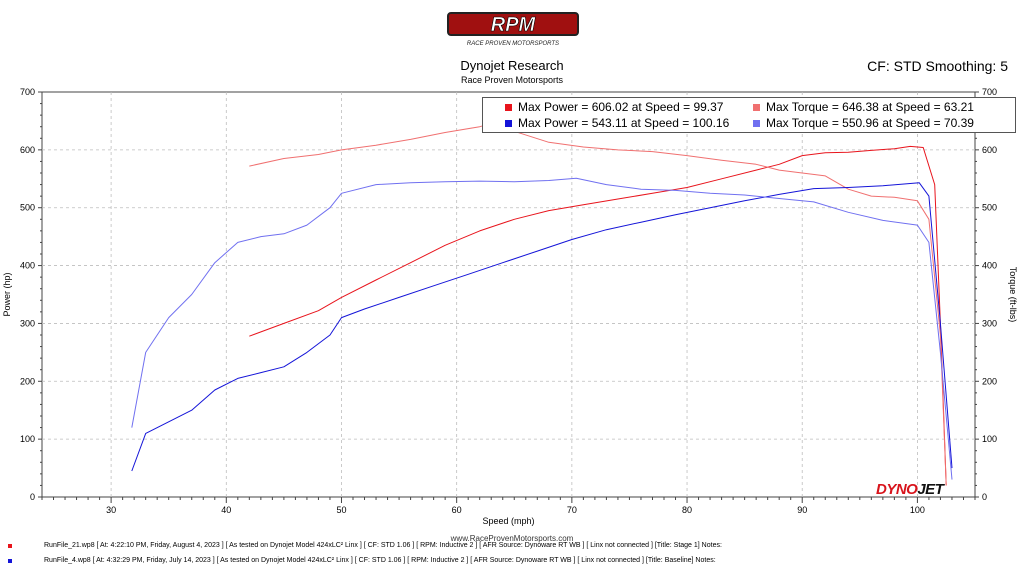 The image size is (1024, 576). What do you see at coordinates (917, 510) in the screenshot?
I see `x-tick-label: 100` at bounding box center [917, 510].